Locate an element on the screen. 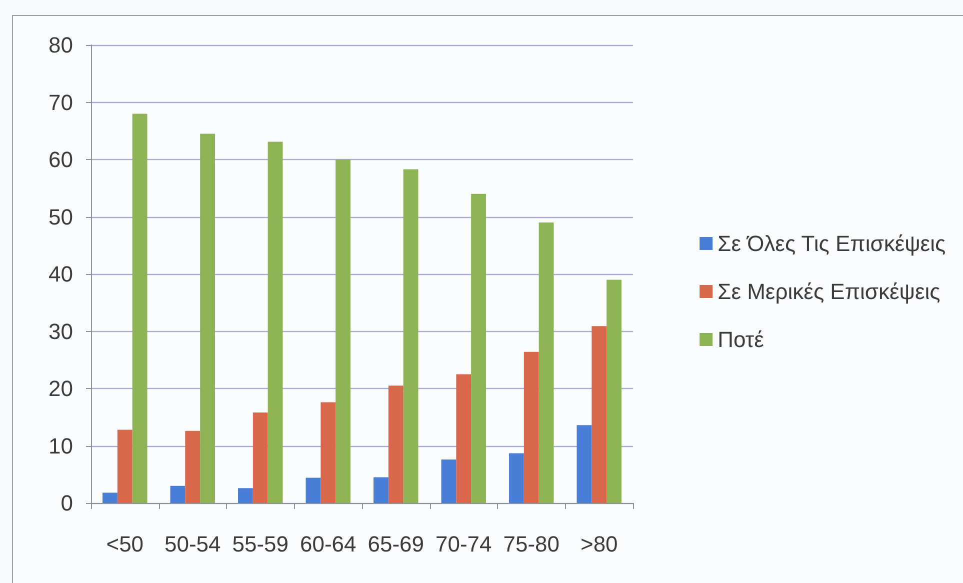 This screenshot has height=583, width=963. legend-label: Σε Όλες Τις Επισκέψεις is located at coordinates (832, 243).